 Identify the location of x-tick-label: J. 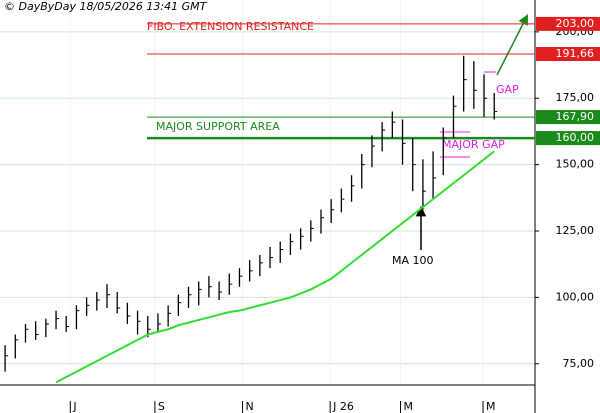
(74, 406).